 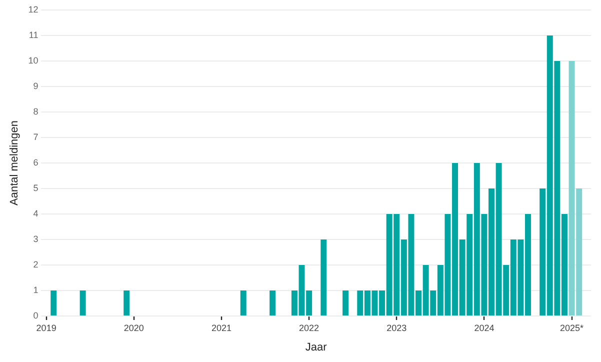 I want to click on x-tick-label: 2020, so click(x=134, y=327).